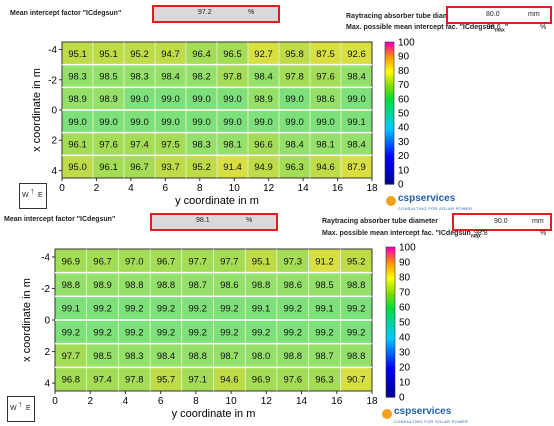  I want to click on colorbar-tick-label: 30, so click(404, 142).